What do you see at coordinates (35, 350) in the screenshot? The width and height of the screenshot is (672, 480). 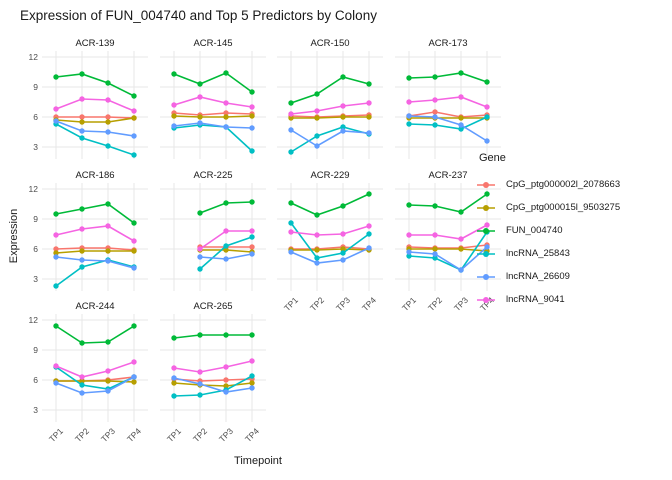 I see `y-tick-label: 9` at bounding box center [35, 350].